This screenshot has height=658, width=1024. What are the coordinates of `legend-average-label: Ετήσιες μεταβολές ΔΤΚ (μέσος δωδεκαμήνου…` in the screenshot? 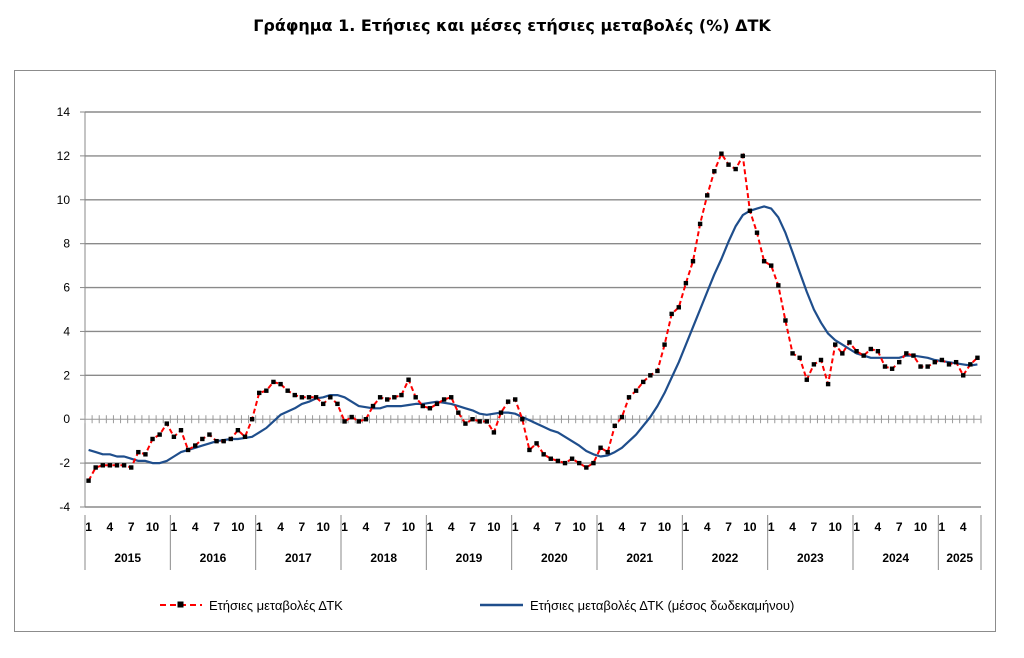 It's located at (662, 605).